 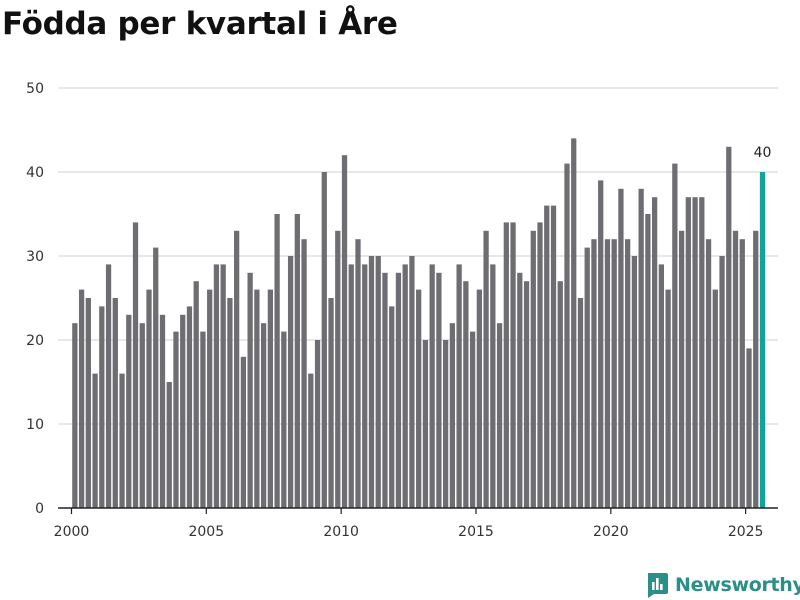 What do you see at coordinates (35, 89) in the screenshot?
I see `y-tick-label: 50` at bounding box center [35, 89].